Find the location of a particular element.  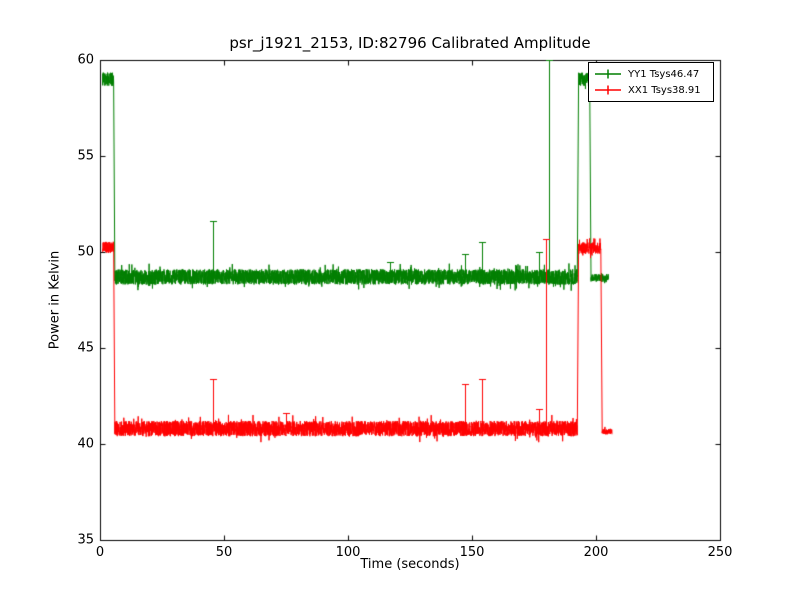

legend-entry: YY1 Tsys46.47 is located at coordinates (651, 74).